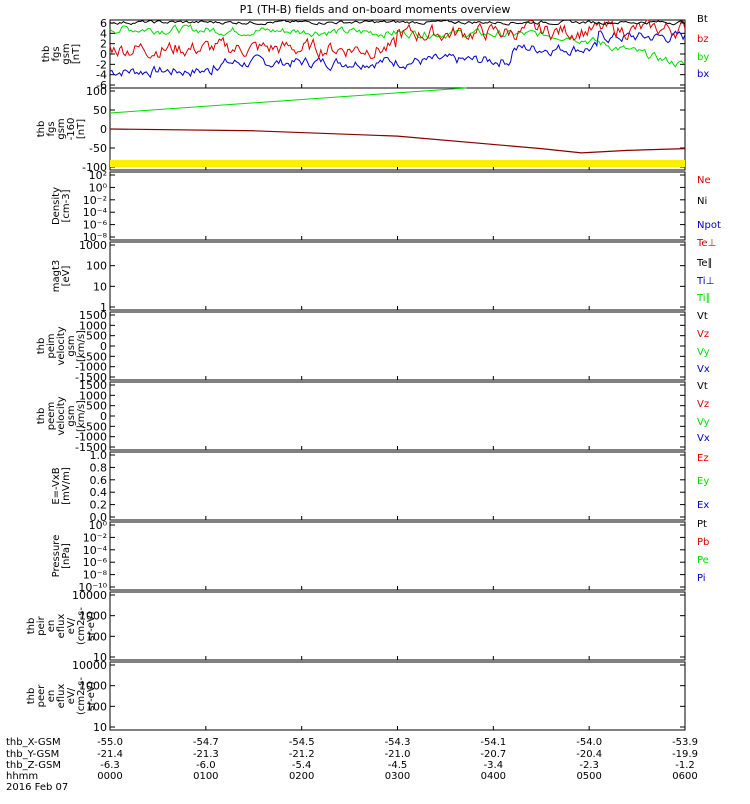 Image resolution: width=750 pixels, height=804 pixels. Describe the element at coordinates (92, 587) in the screenshot. I see `y-tick-label: 10⁻¹⁰` at that location.